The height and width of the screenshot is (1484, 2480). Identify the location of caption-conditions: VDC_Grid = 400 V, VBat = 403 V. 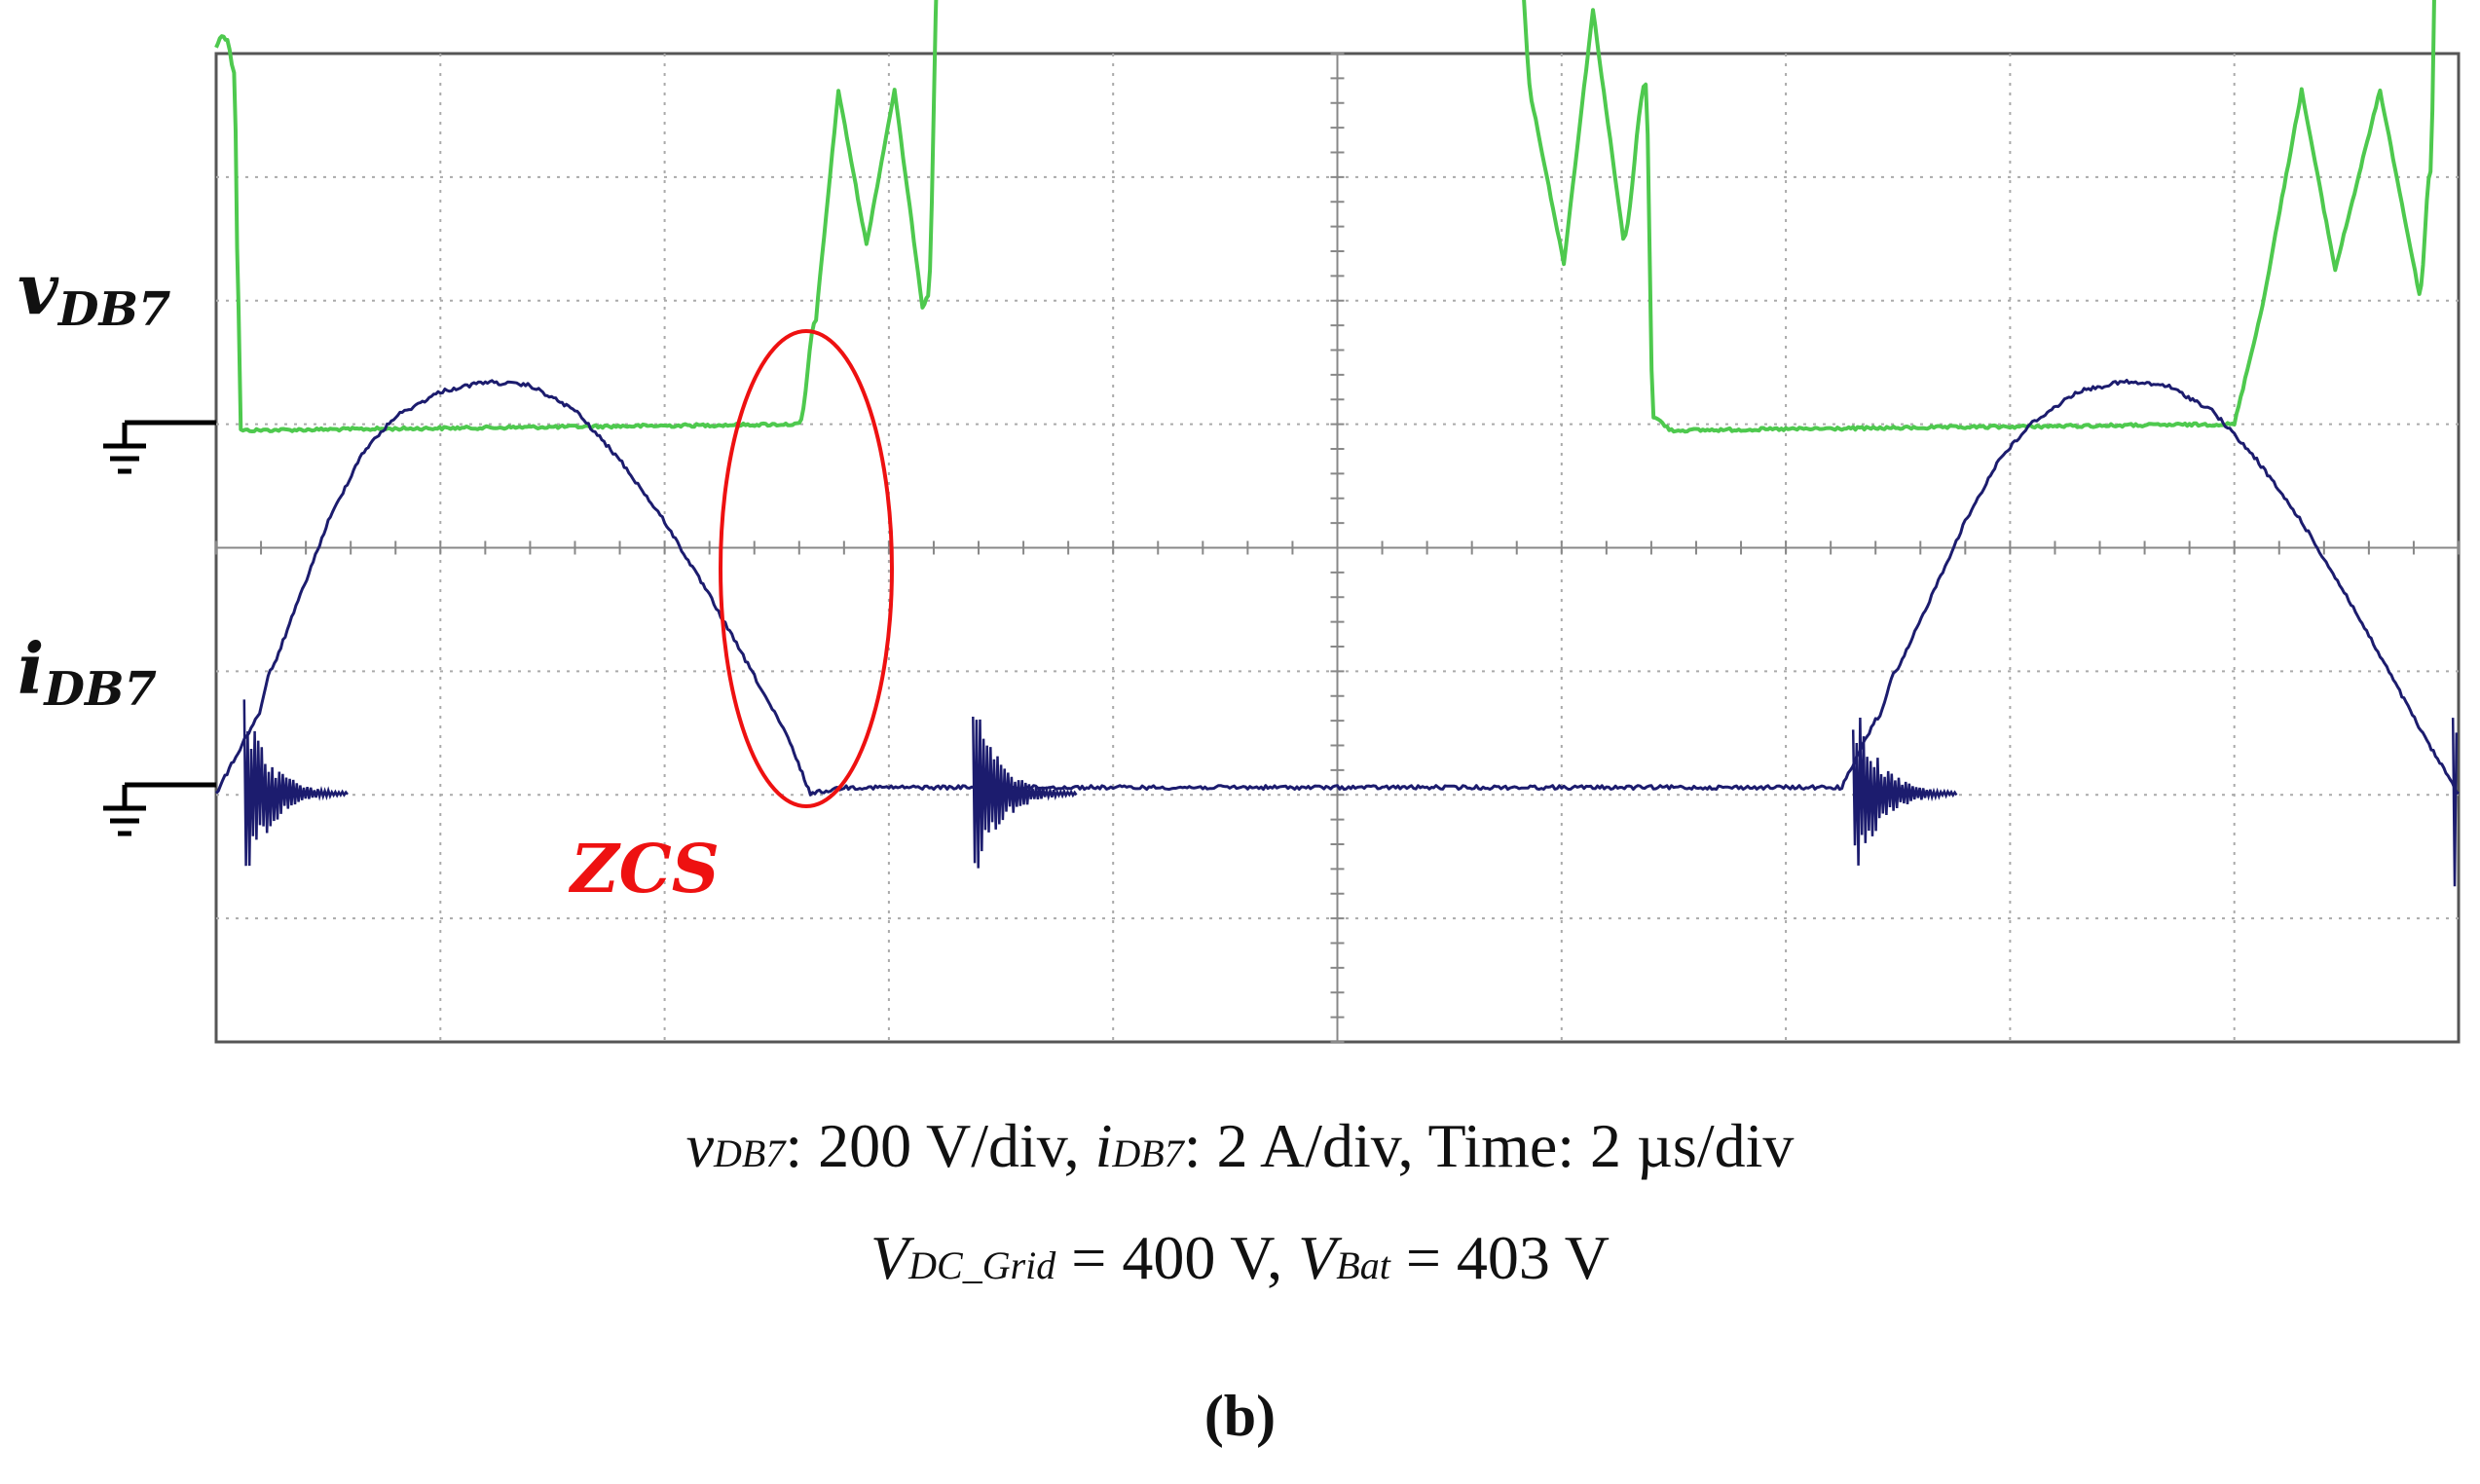
(1240, 1258).